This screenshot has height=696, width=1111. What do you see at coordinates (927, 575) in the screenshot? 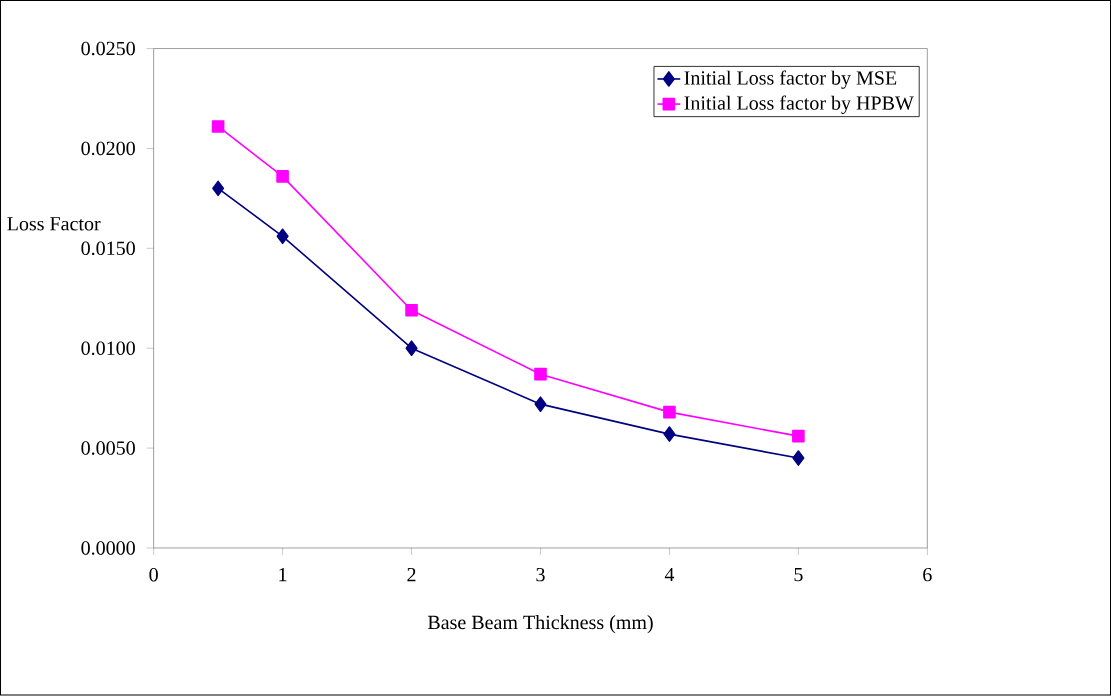
I see `x-tick-label: 6` at bounding box center [927, 575].